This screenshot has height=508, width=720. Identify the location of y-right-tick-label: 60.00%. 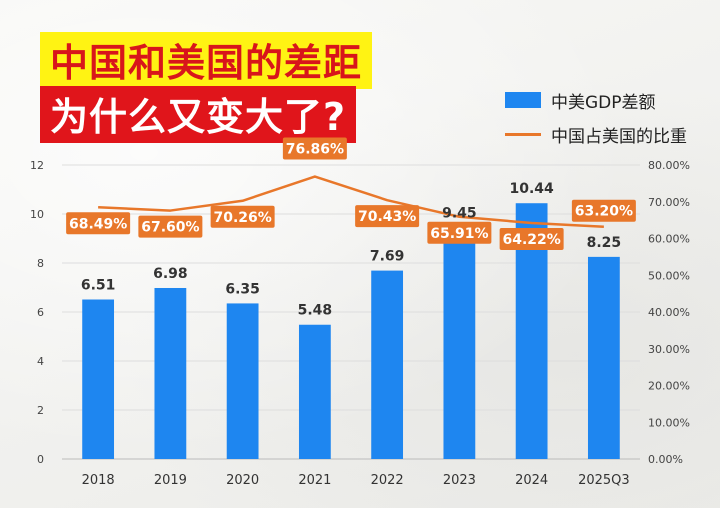
(669, 239).